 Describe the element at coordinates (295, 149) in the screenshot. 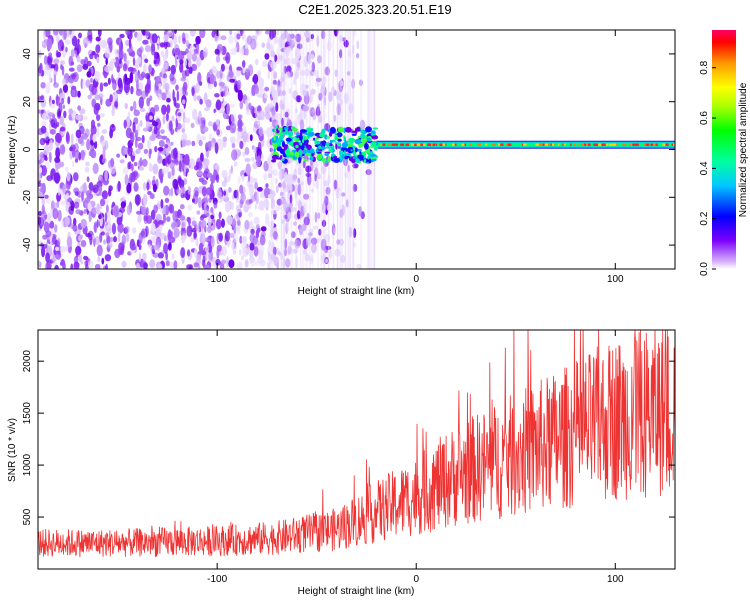

I see `noise-streak` at that location.